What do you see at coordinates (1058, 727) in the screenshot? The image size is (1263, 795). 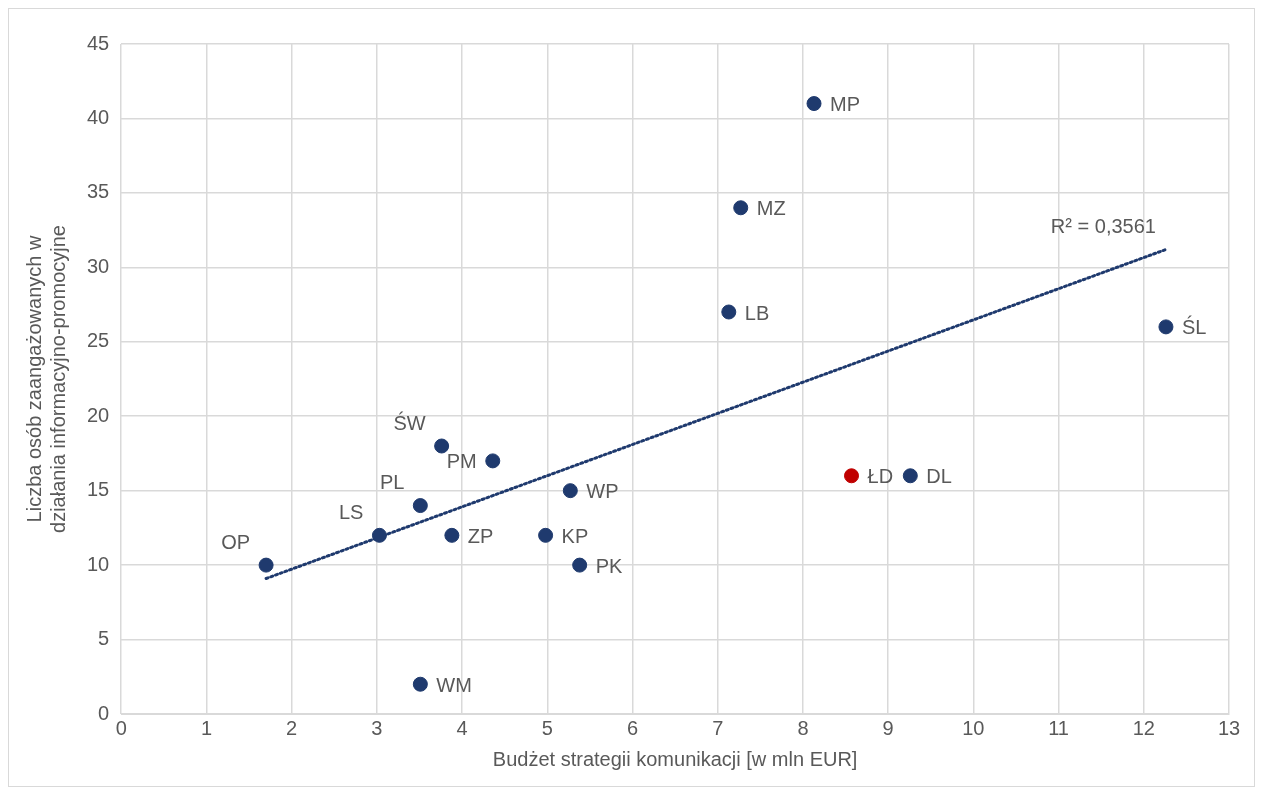 I see `x-tick-label: 11` at bounding box center [1058, 727].